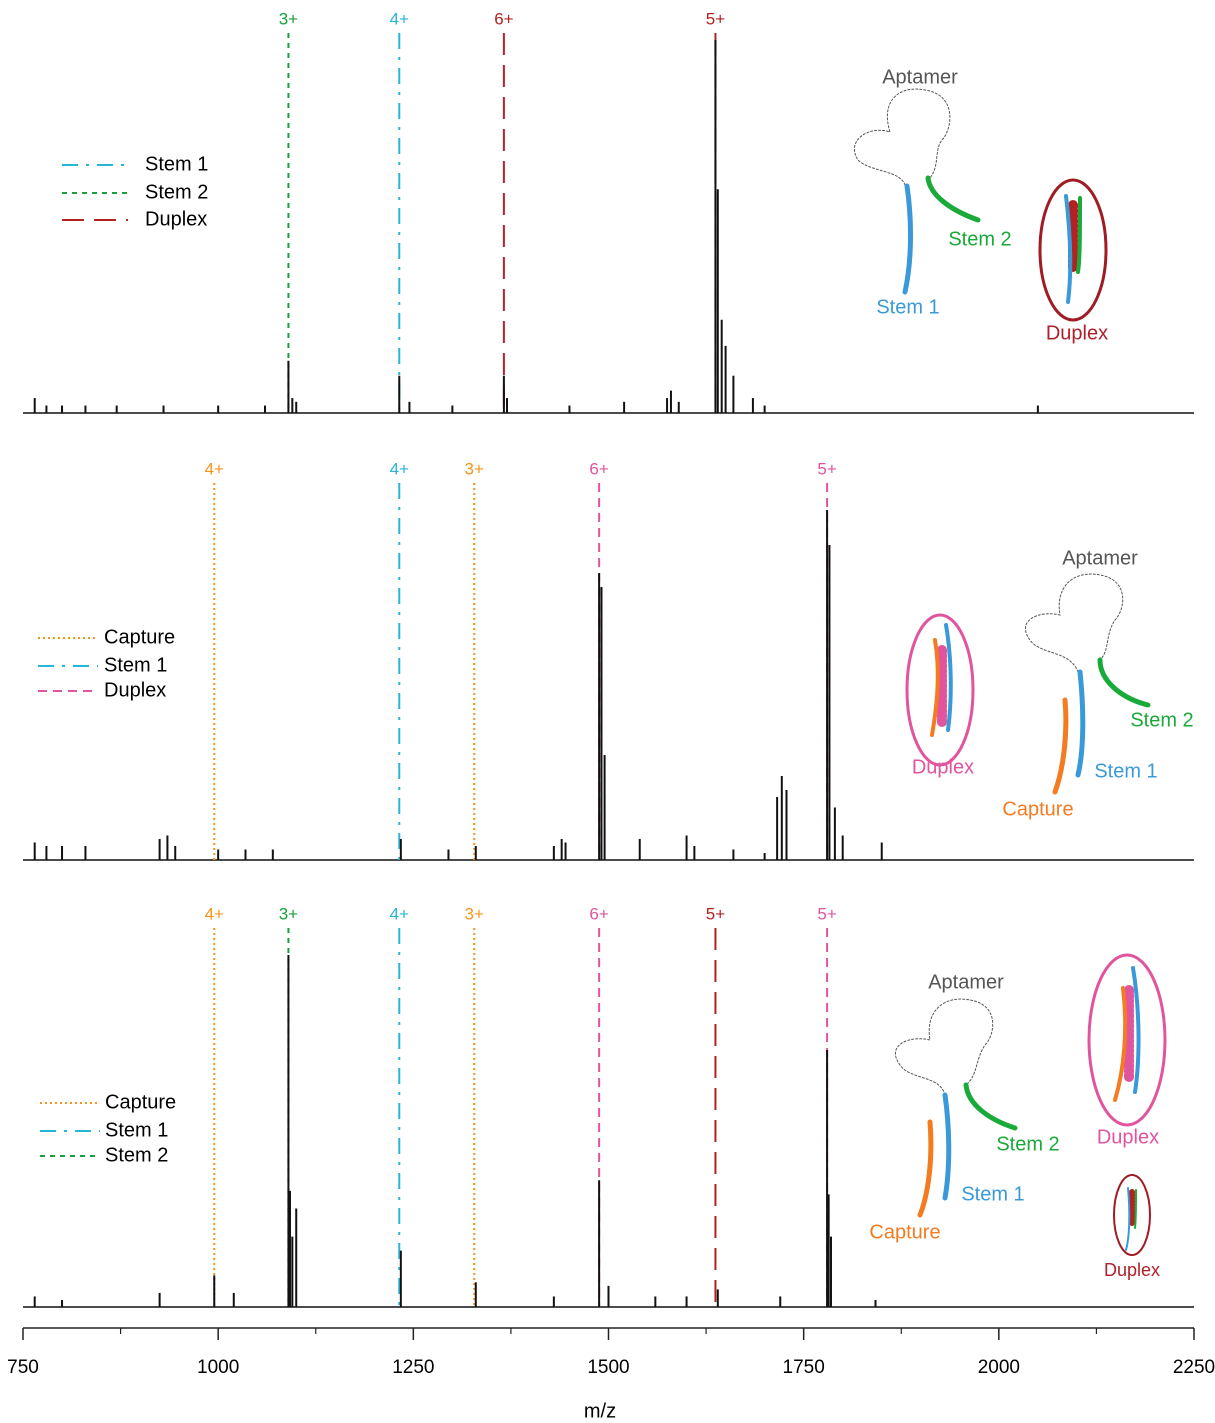 Image resolution: width=1215 pixels, height=1423 pixels. Describe the element at coordinates (23, 1367) in the screenshot. I see `x-tick-label: 750` at that location.